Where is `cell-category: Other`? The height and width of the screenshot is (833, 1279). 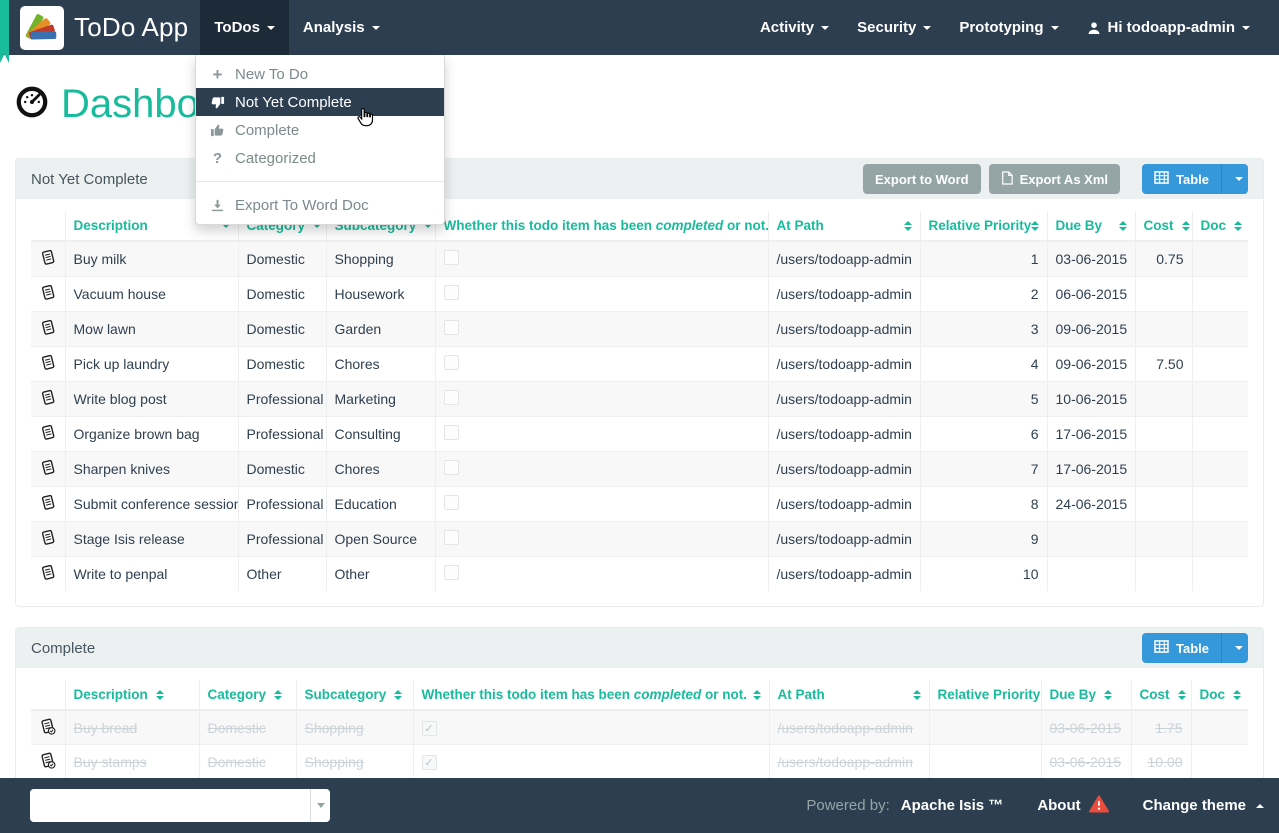 cell-category: Other is located at coordinates (281, 573).